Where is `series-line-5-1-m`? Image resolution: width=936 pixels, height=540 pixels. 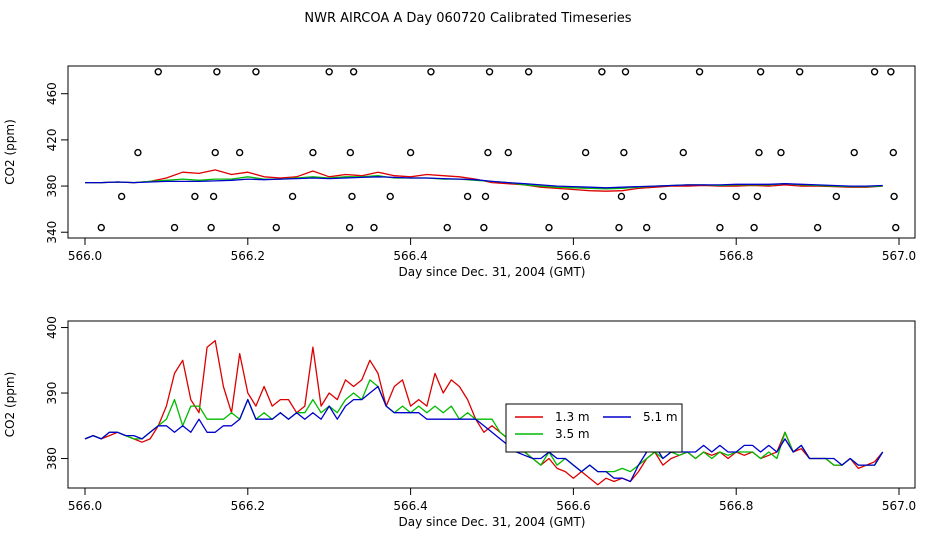
series-line-5-1-m is located at coordinates (484, 182).